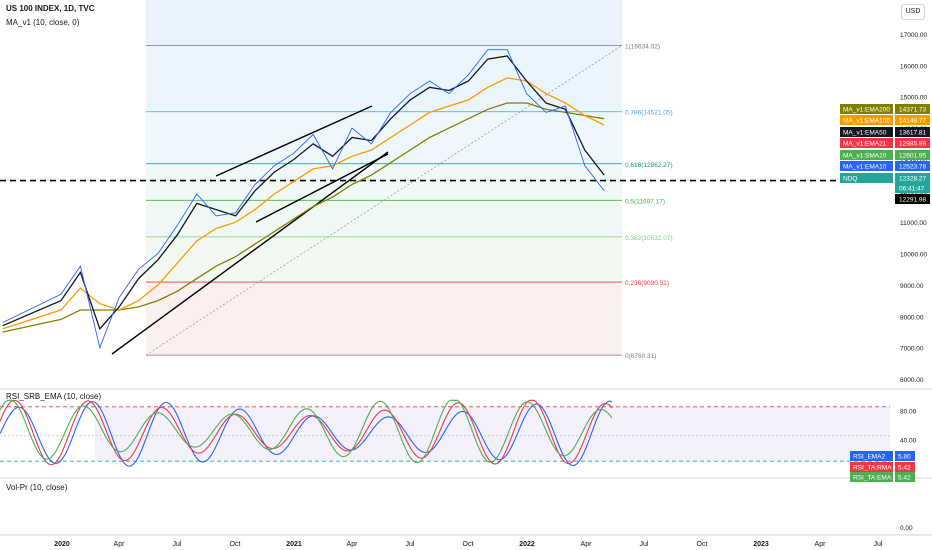  I want to click on price-tag-value: 12601.95, so click(912, 156).